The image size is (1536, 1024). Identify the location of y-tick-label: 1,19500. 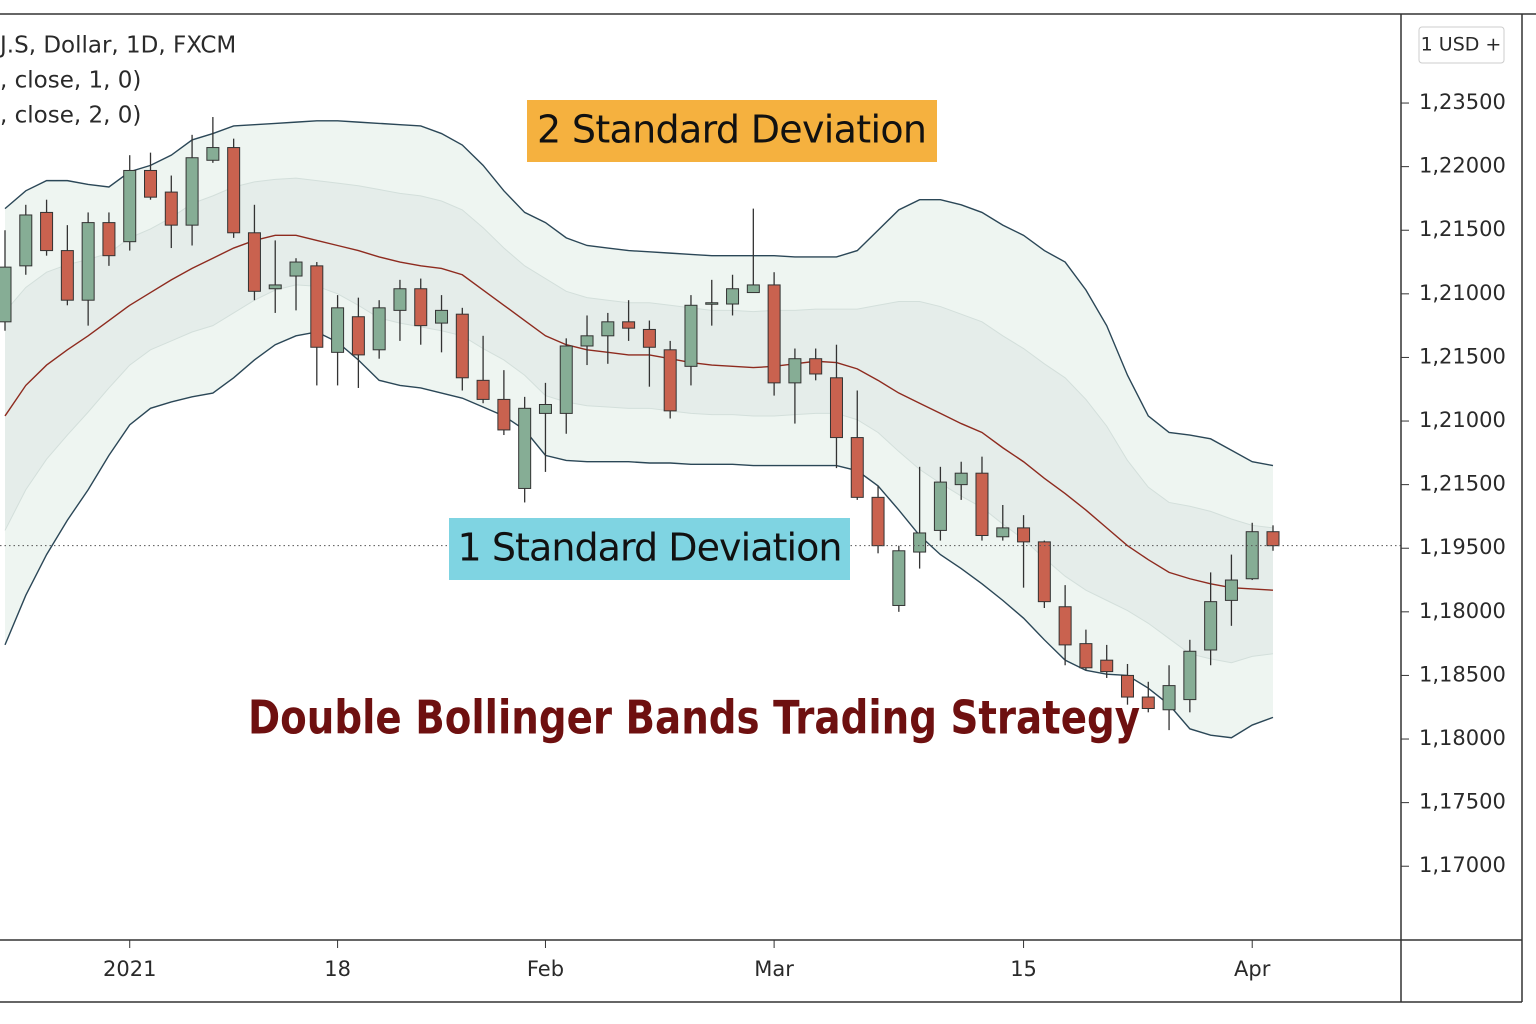
(1462, 547).